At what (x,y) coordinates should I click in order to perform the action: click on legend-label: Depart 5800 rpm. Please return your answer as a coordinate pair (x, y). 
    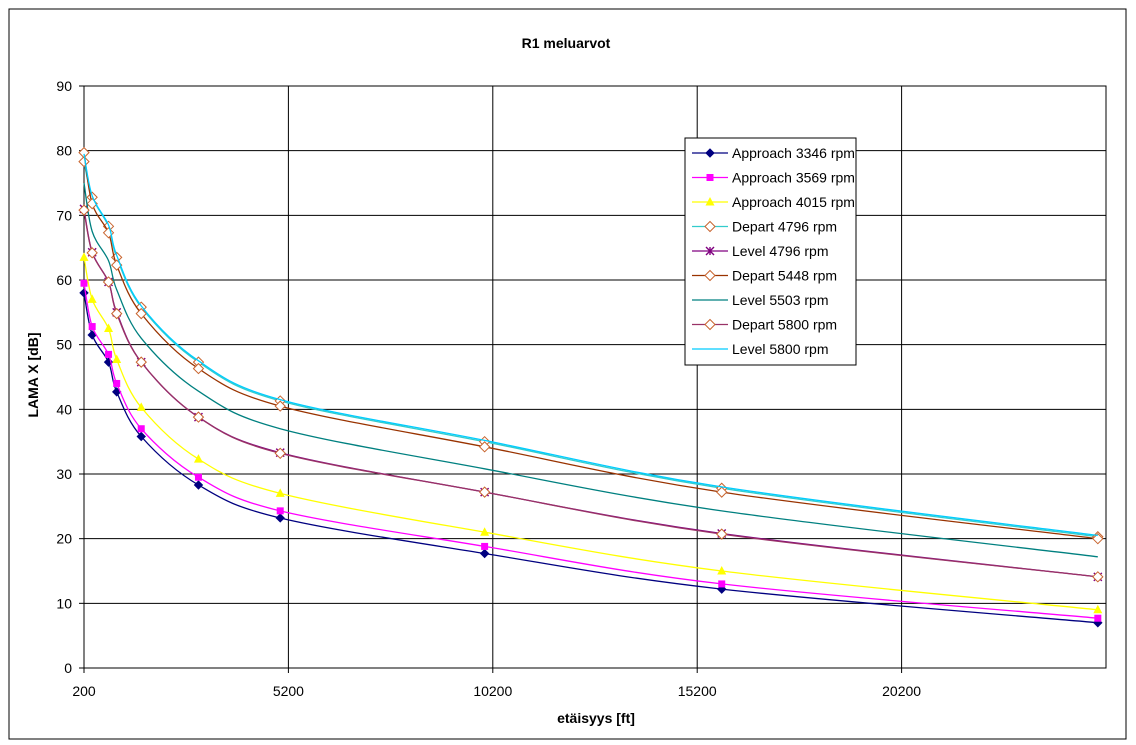
    Looking at the image, I should click on (784, 325).